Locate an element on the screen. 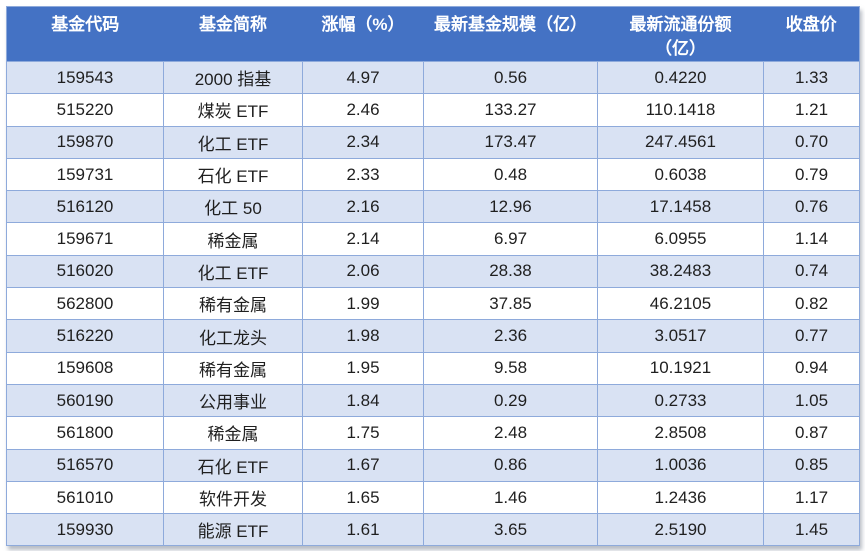  cell-fund-code: 516220 is located at coordinates (85, 336).